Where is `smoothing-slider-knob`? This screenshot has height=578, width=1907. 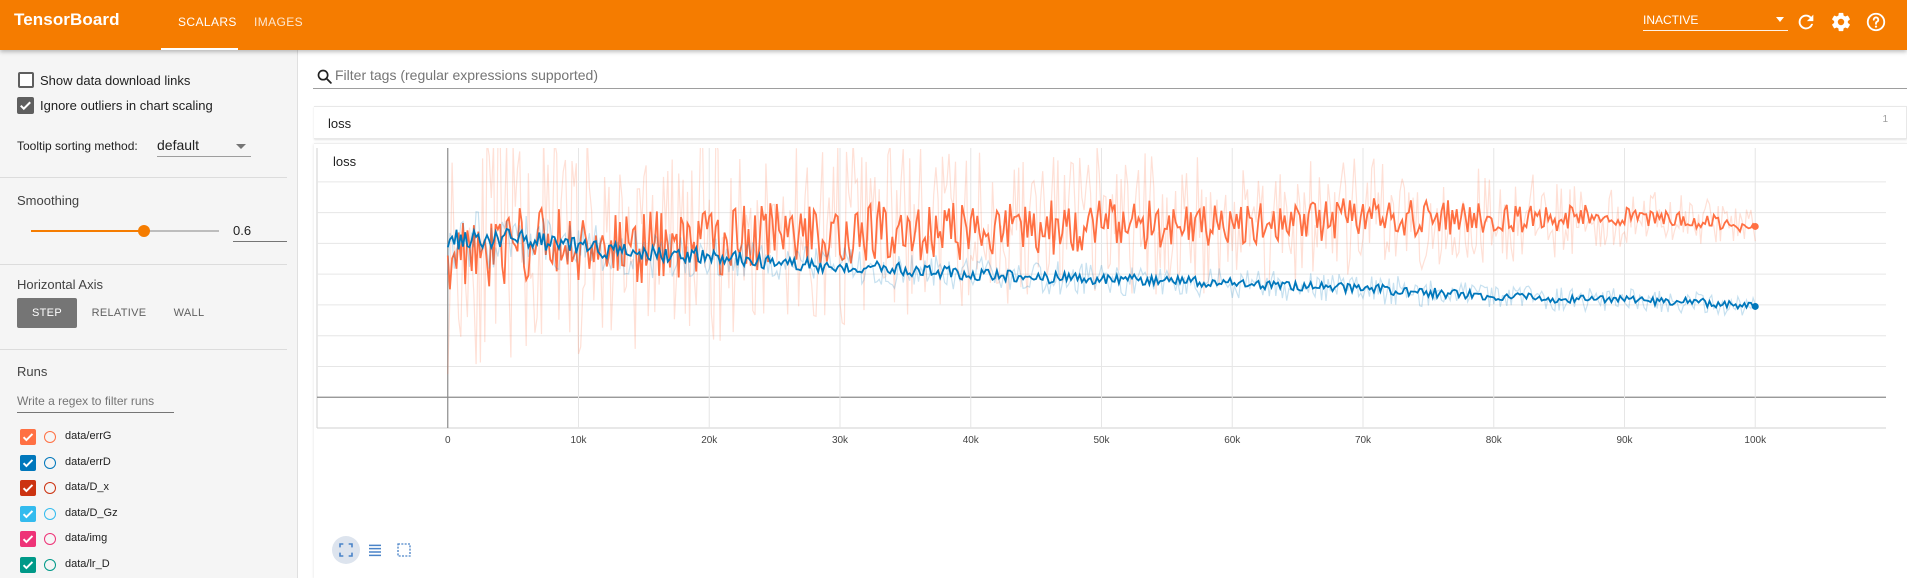
smoothing-slider-knob is located at coordinates (143, 231).